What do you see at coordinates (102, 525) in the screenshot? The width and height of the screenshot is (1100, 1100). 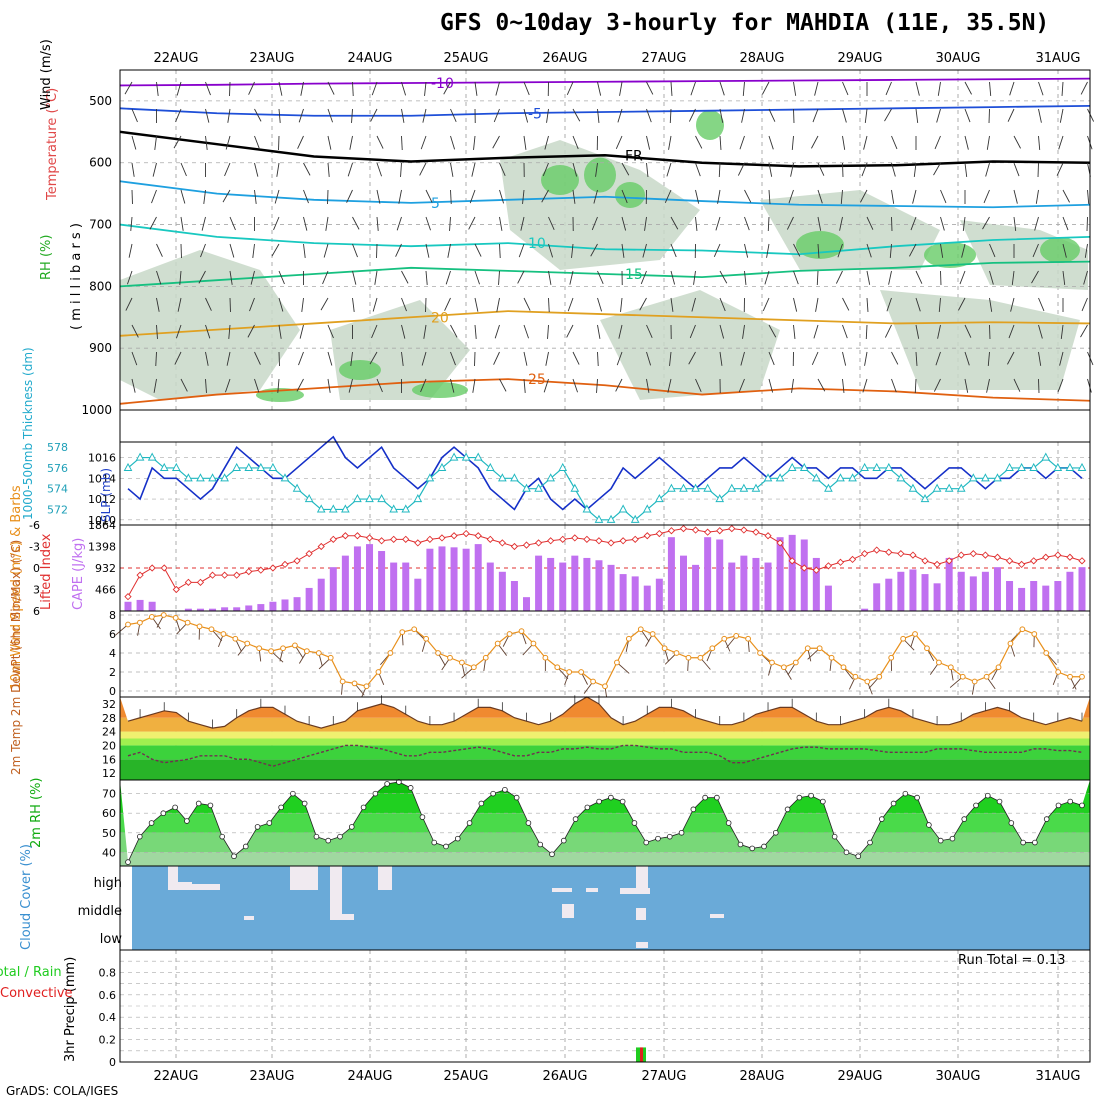 I see `cape-tick-0: 1864` at bounding box center [102, 525].